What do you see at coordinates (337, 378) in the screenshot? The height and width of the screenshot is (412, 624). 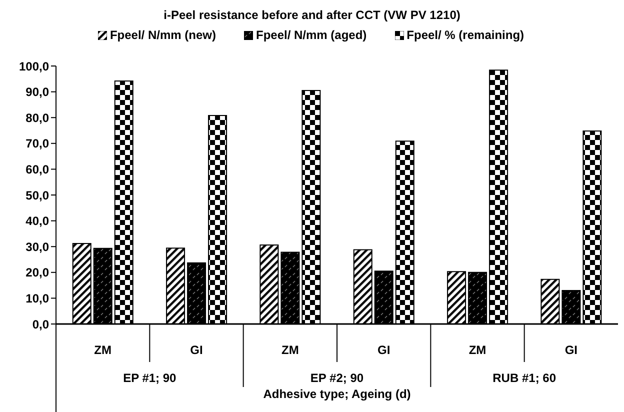 I see `text: EP #2; 90` at bounding box center [337, 378].